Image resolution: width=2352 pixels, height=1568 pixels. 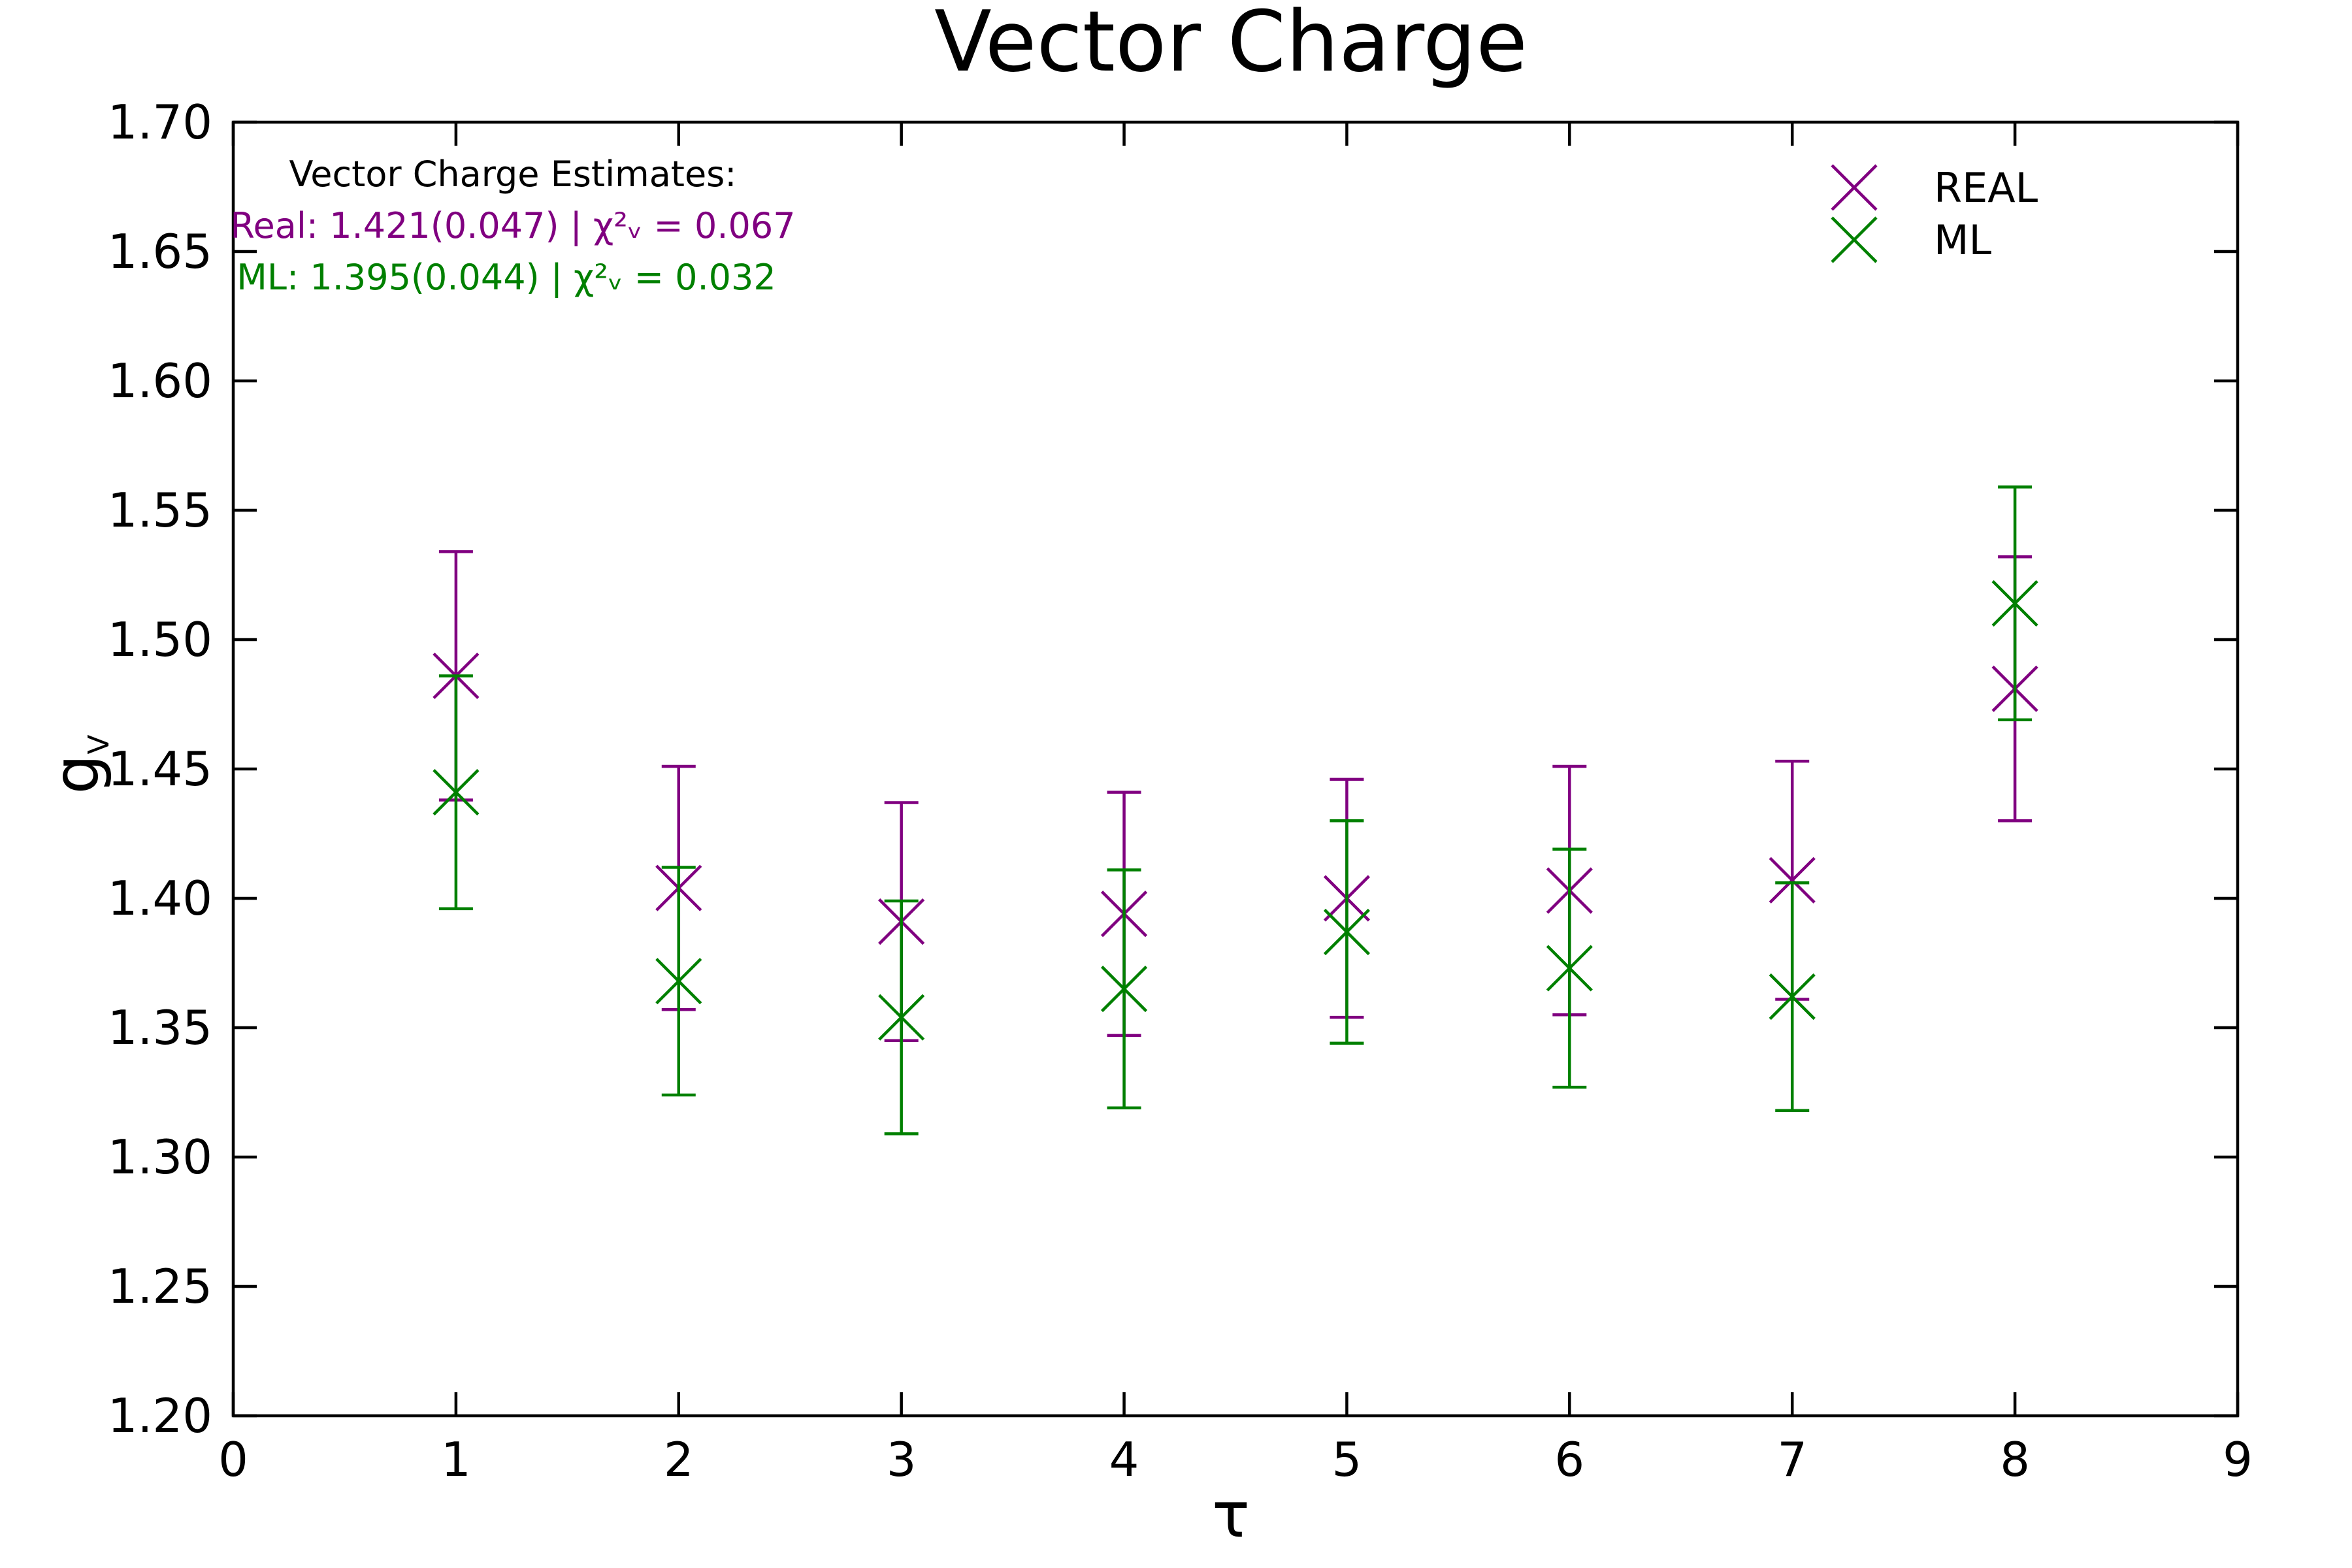 What do you see at coordinates (1230, 45) in the screenshot?
I see `chart-title: Vector Charge` at bounding box center [1230, 45].